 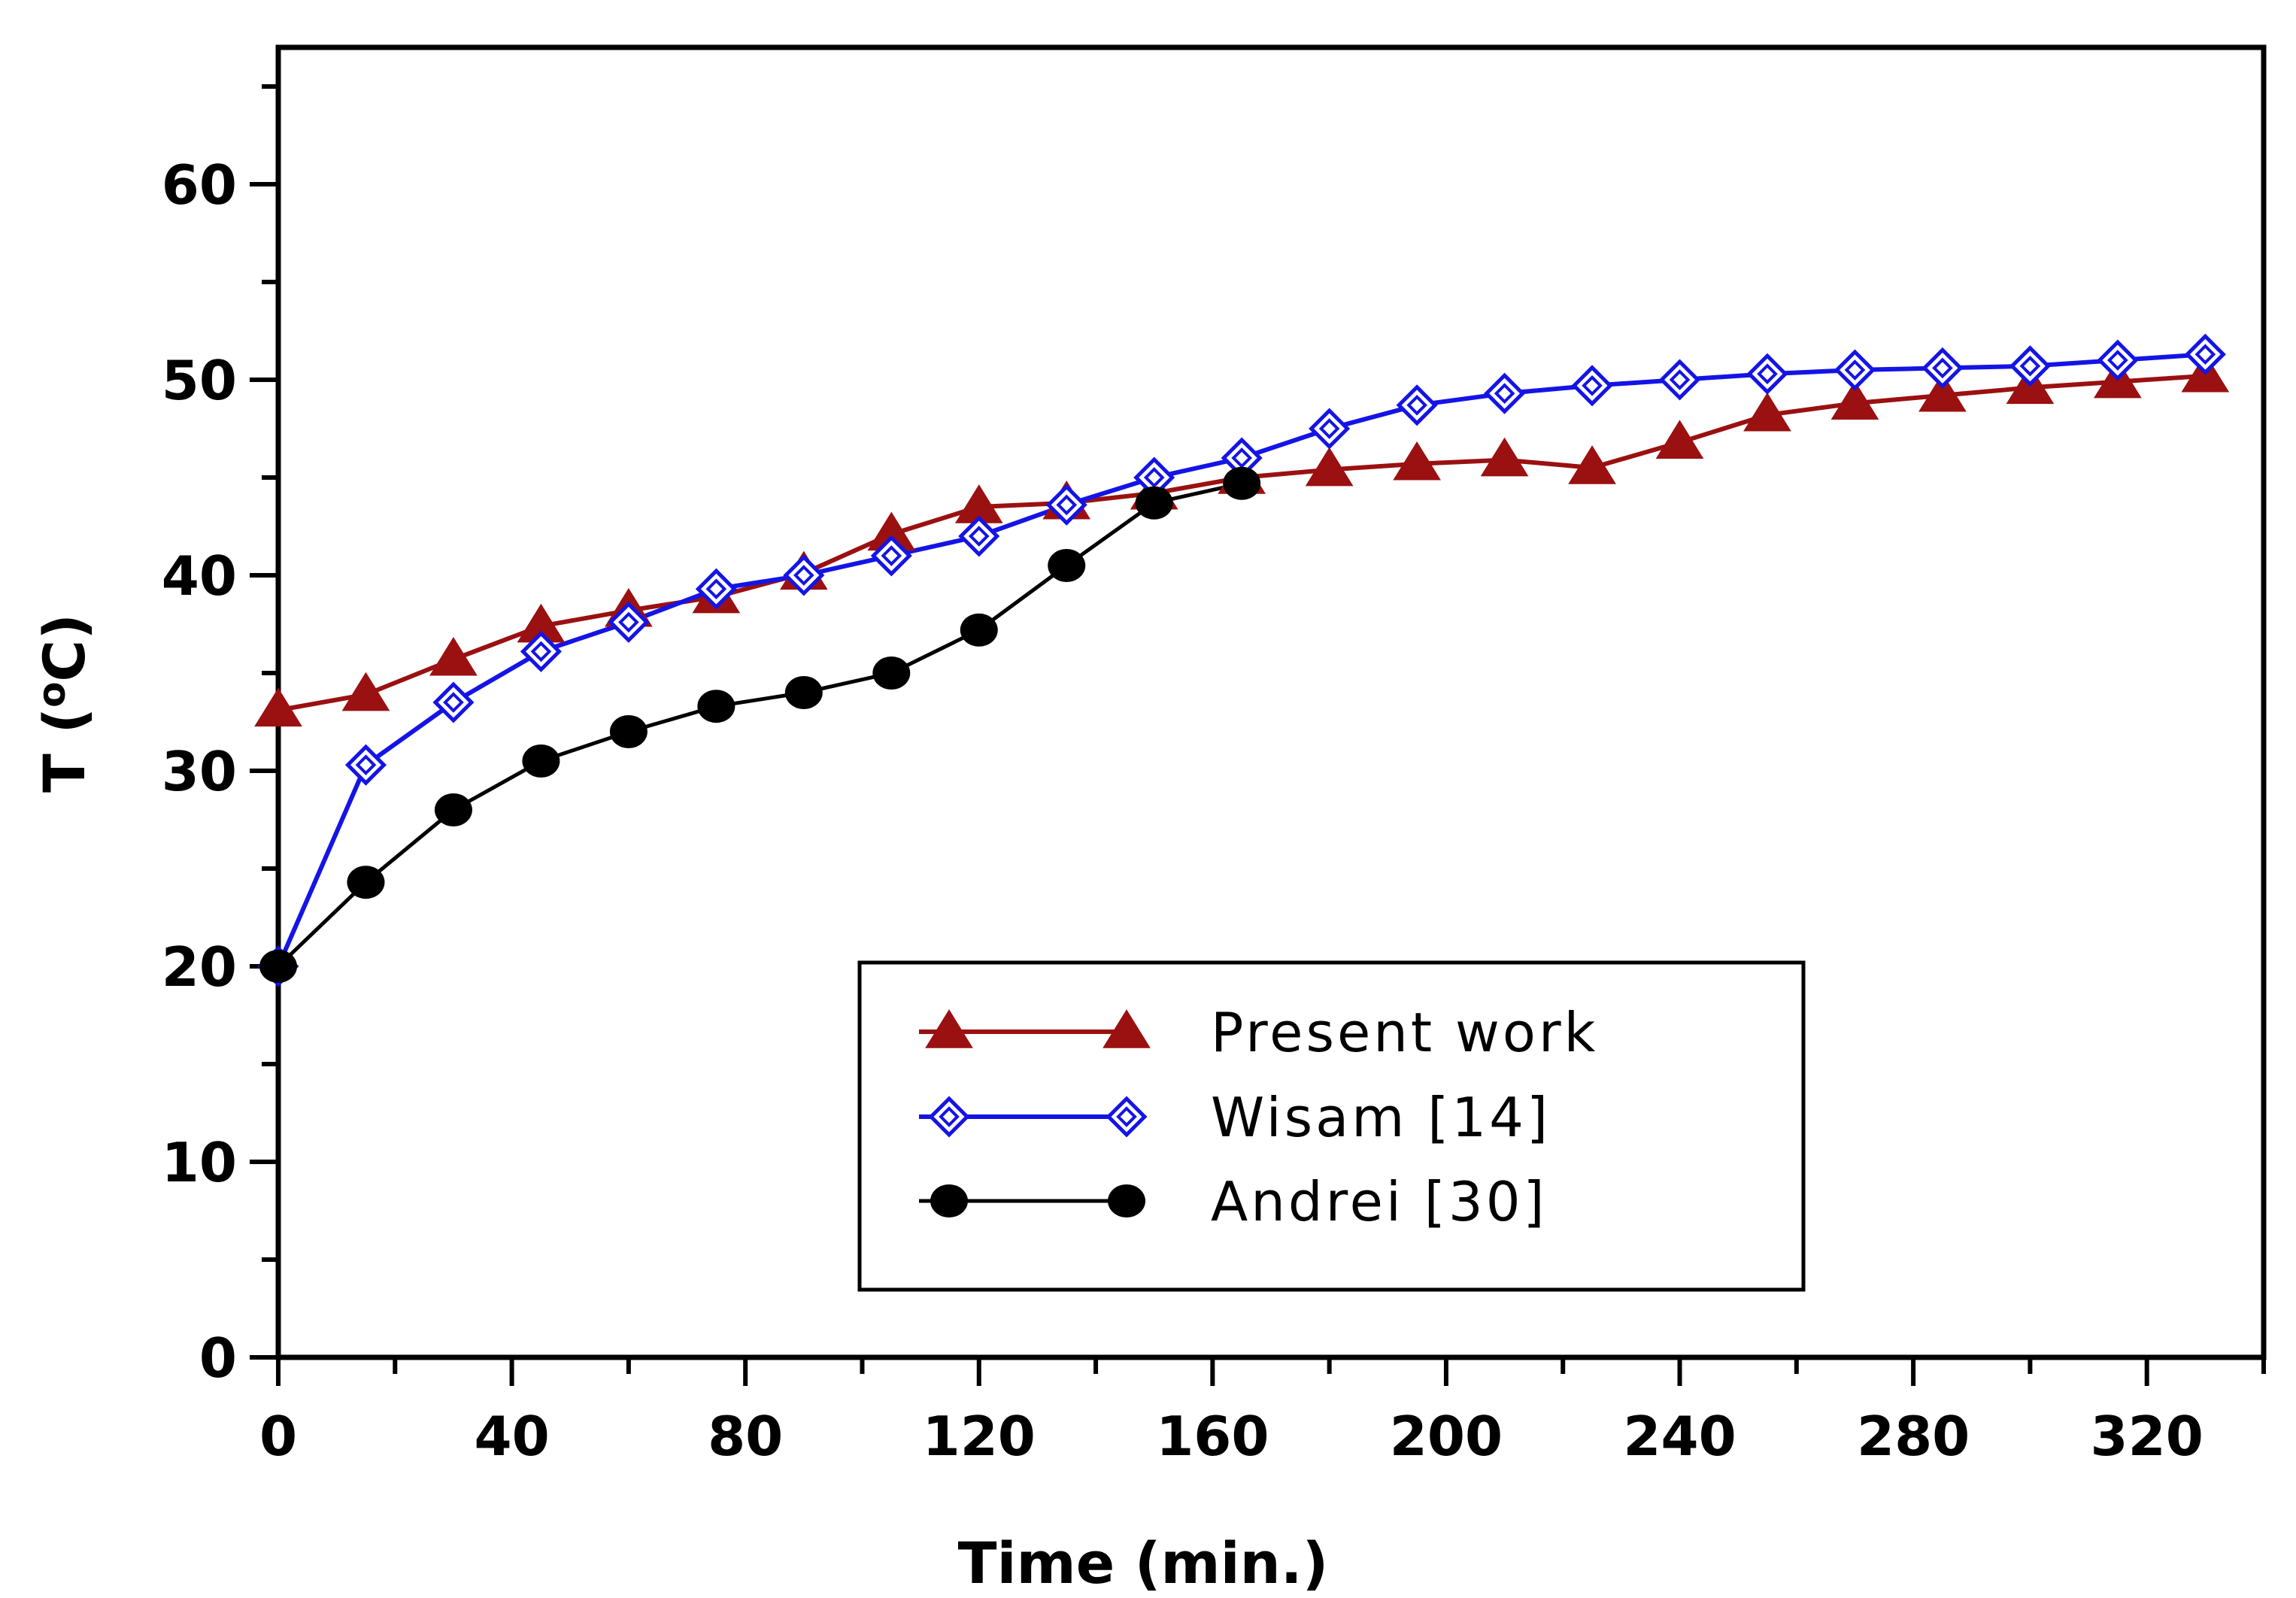 I want to click on y-axis-title-main: T (, so click(x=64, y=750).